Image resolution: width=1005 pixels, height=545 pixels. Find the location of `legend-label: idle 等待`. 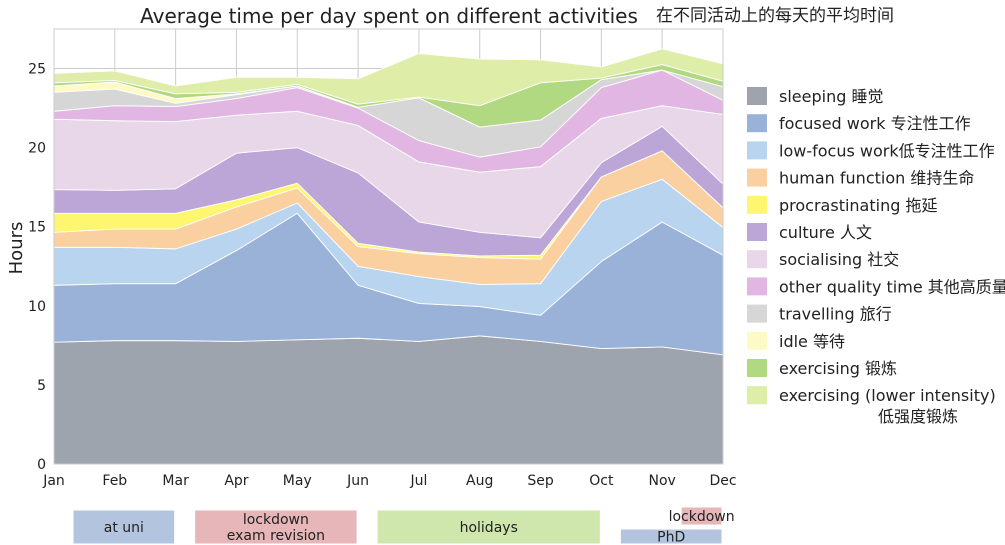

legend-label: idle 等待 is located at coordinates (812, 341).